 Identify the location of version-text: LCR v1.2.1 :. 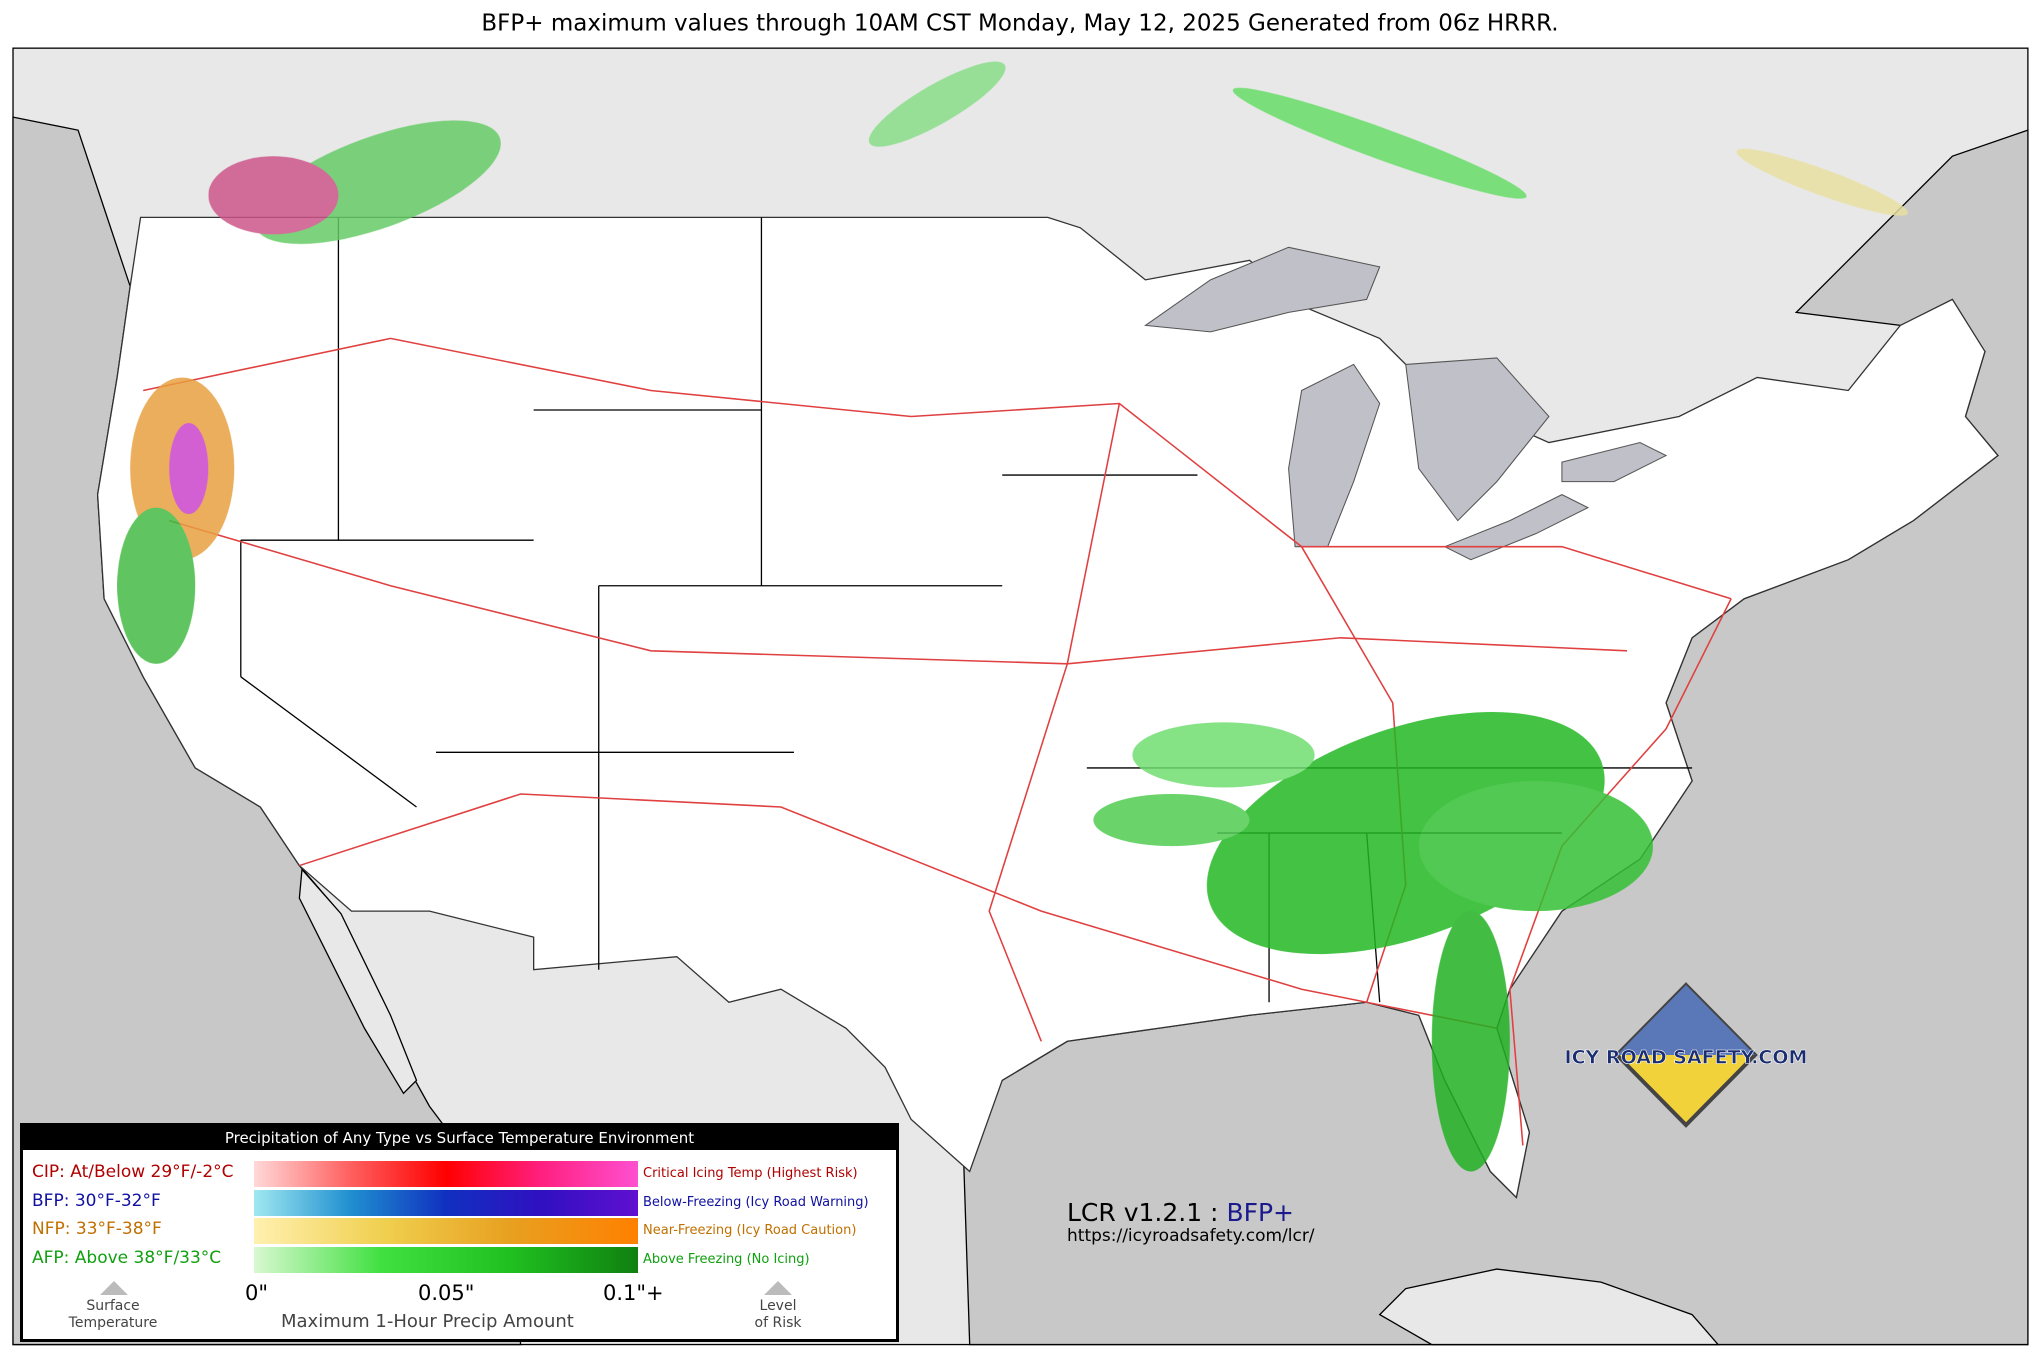
(1143, 1212).